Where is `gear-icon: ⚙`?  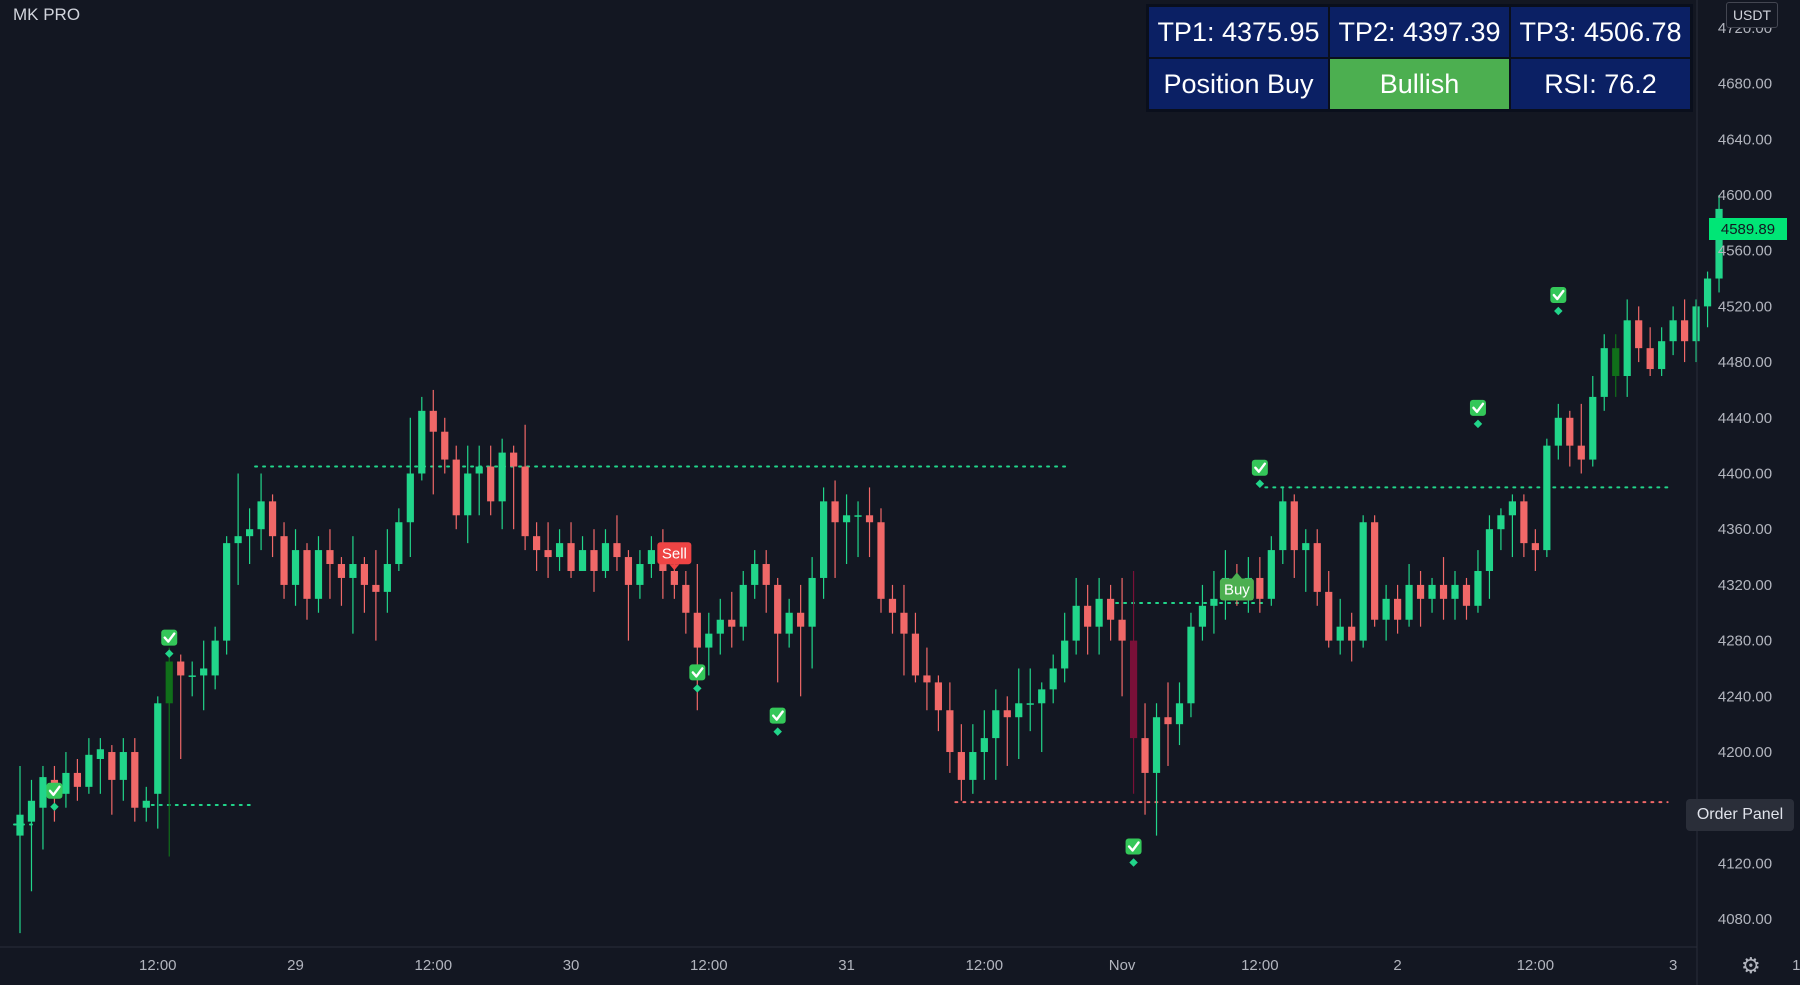 gear-icon: ⚙ is located at coordinates (1751, 965).